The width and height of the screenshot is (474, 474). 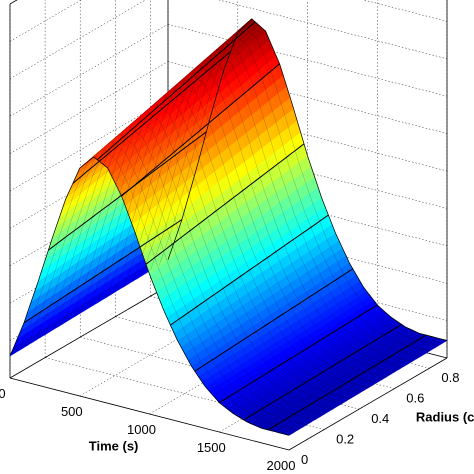 I want to click on y-tick-label: 0.6, so click(x=415, y=398).